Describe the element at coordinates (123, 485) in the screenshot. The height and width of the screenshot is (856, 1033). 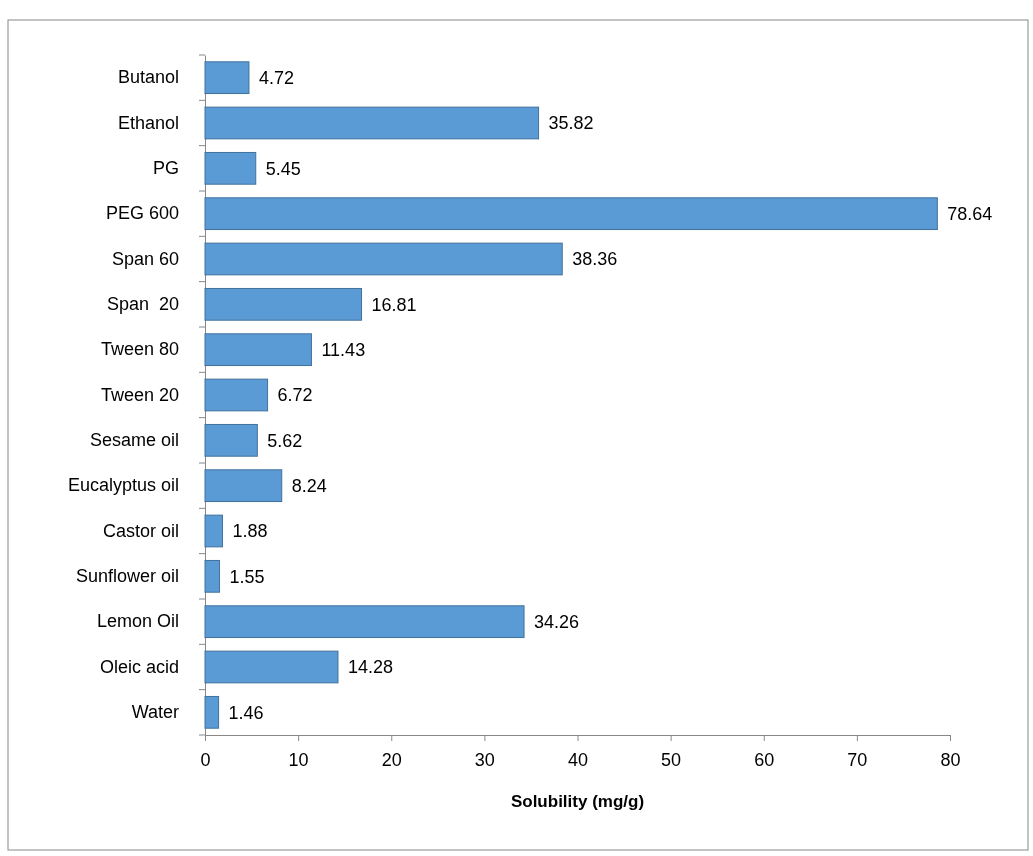
I see `y-tick-label: Eucalyptus oil` at that location.